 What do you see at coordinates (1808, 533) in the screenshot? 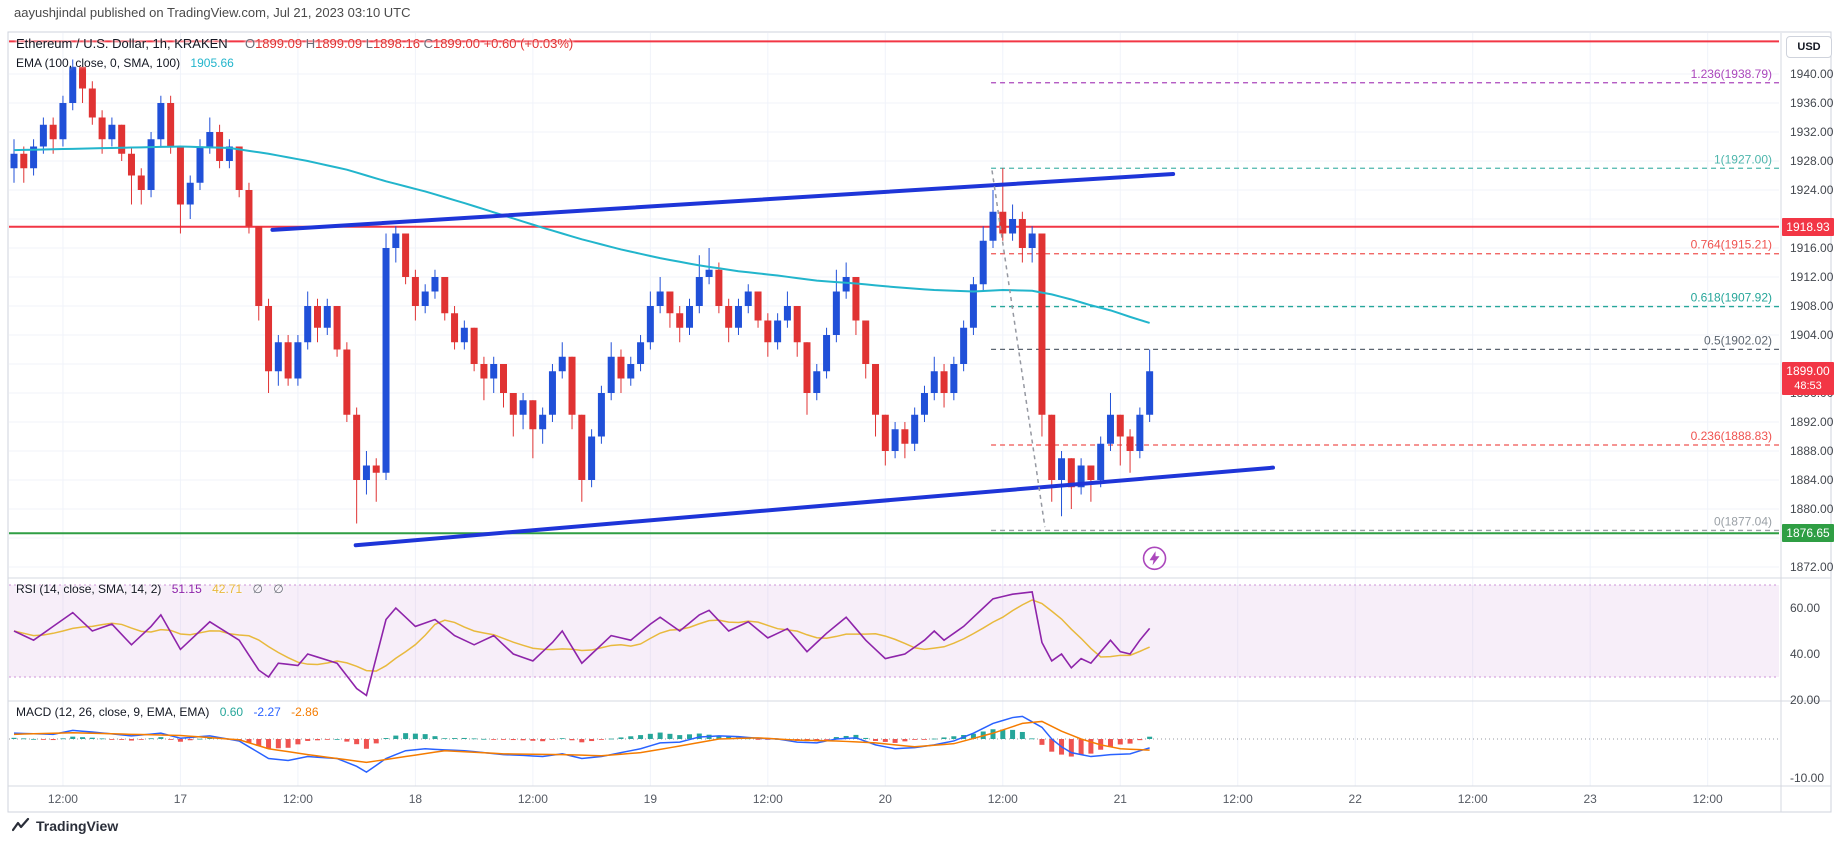
I see `support-price-value: 1876.65` at bounding box center [1808, 533].